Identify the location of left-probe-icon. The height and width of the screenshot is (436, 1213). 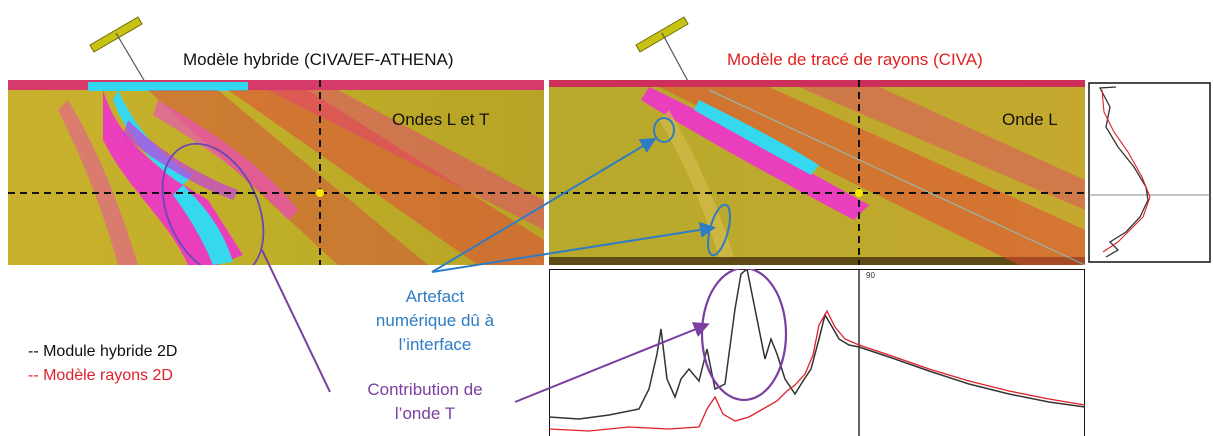
(119, 52).